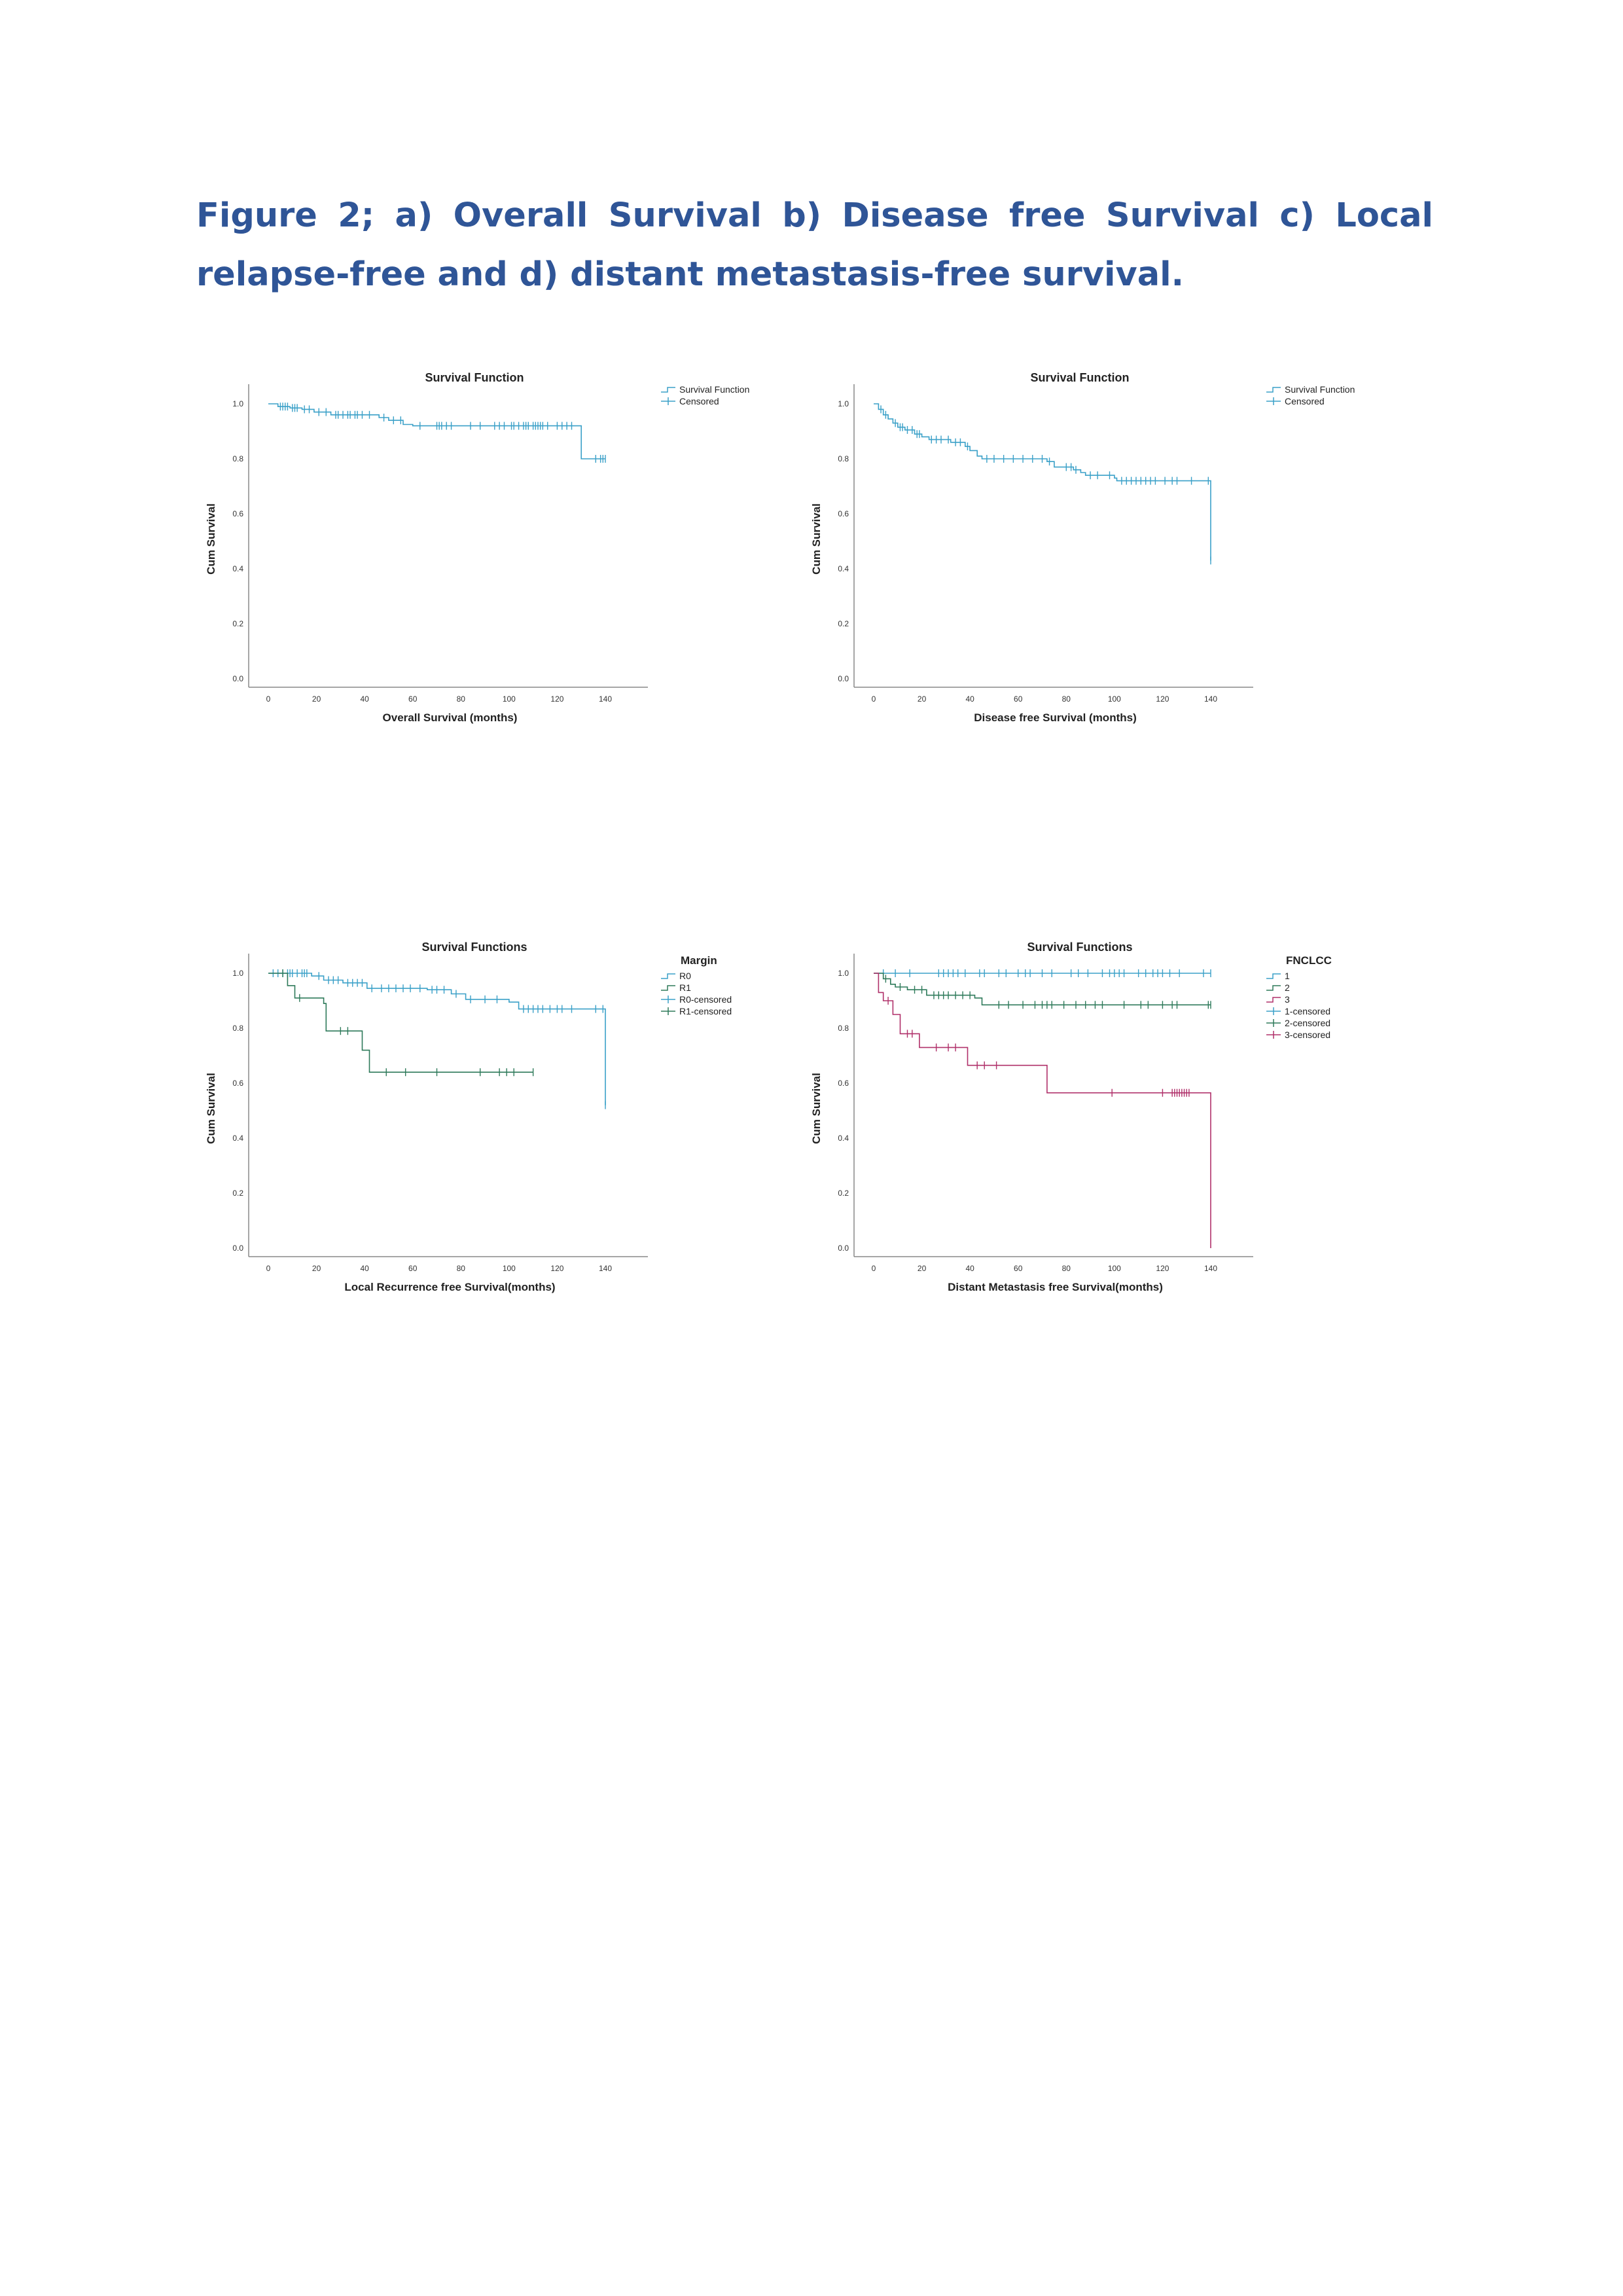 The width and height of the screenshot is (1623, 2296). What do you see at coordinates (1288, 999) in the screenshot?
I see `legend-label: 3` at bounding box center [1288, 999].